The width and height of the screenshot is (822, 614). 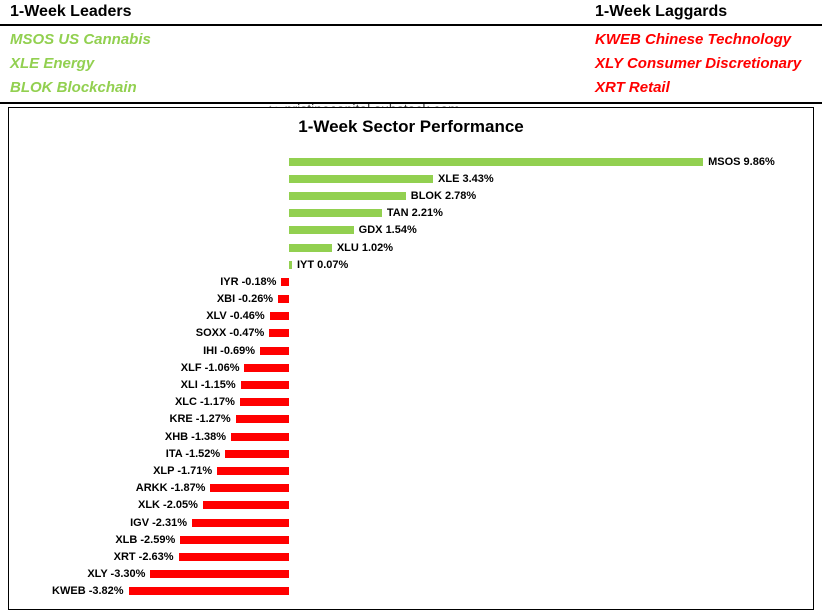 What do you see at coordinates (73, 87) in the screenshot?
I see `leader-item: BLOK Blockchain` at bounding box center [73, 87].